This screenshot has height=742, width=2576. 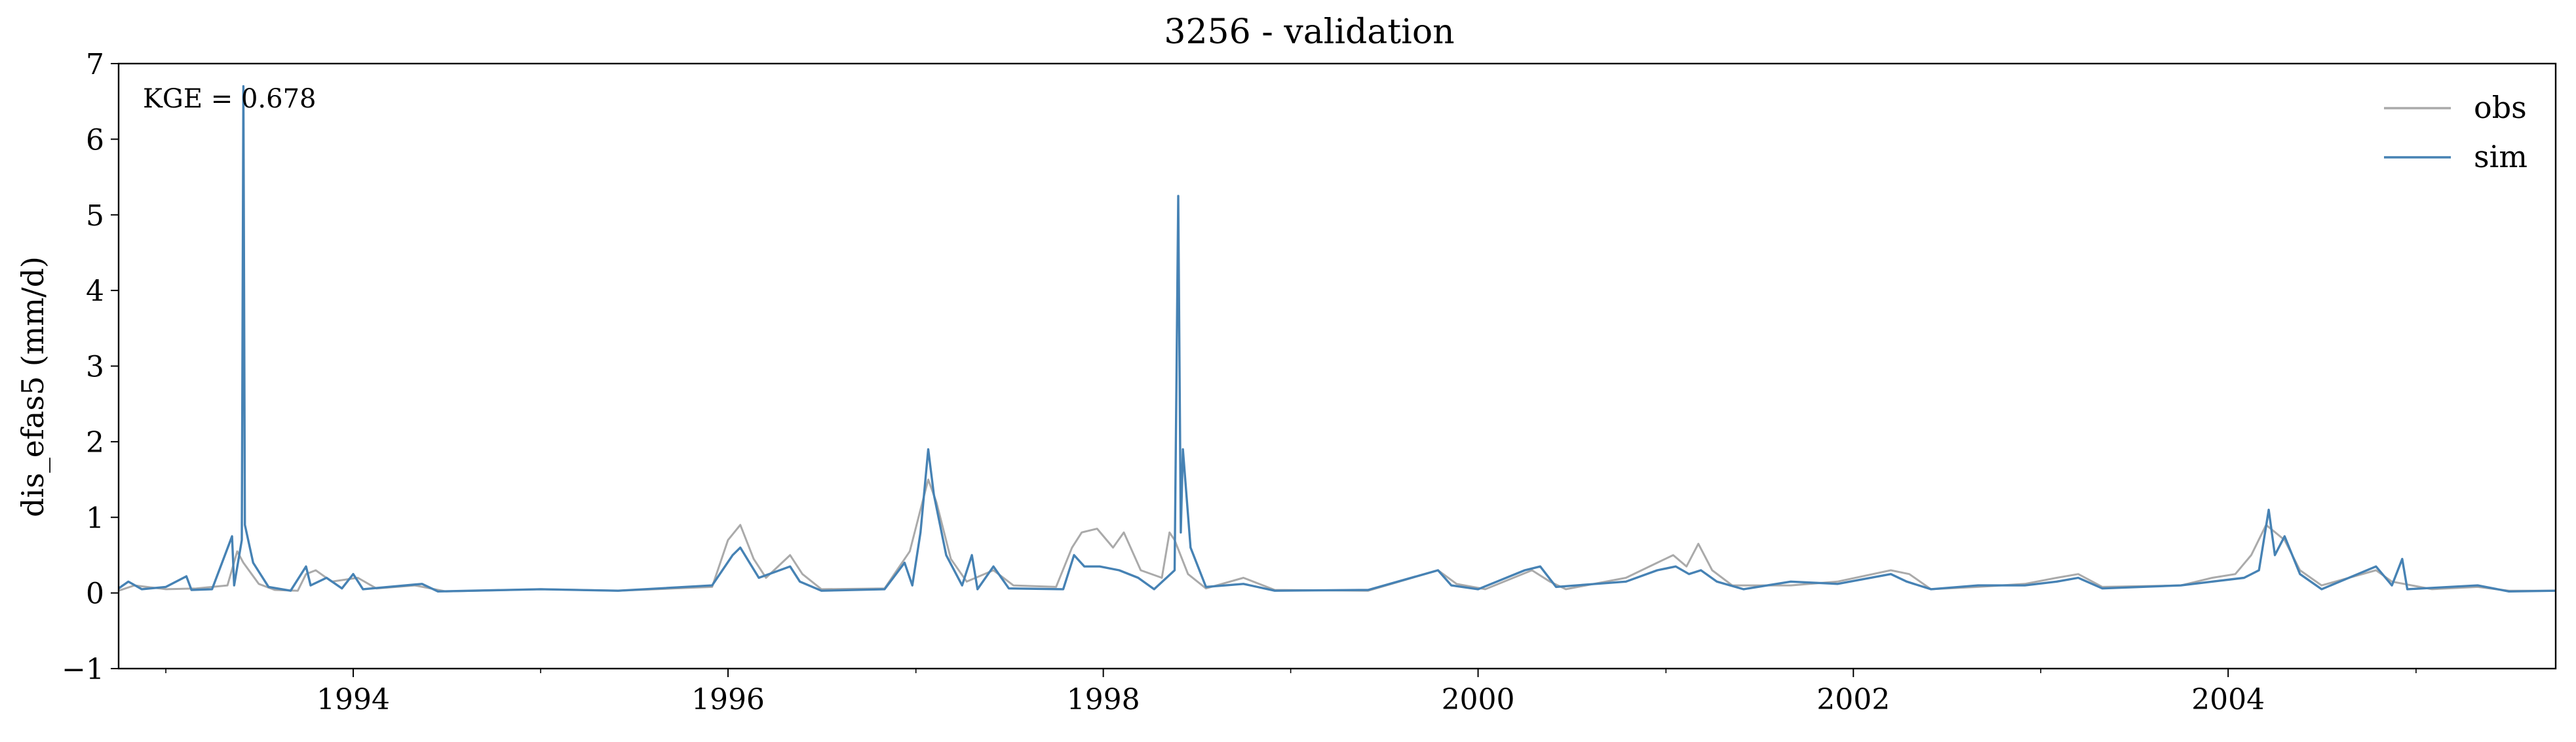 I want to click on x-tick-label: 2000, so click(x=1478, y=699).